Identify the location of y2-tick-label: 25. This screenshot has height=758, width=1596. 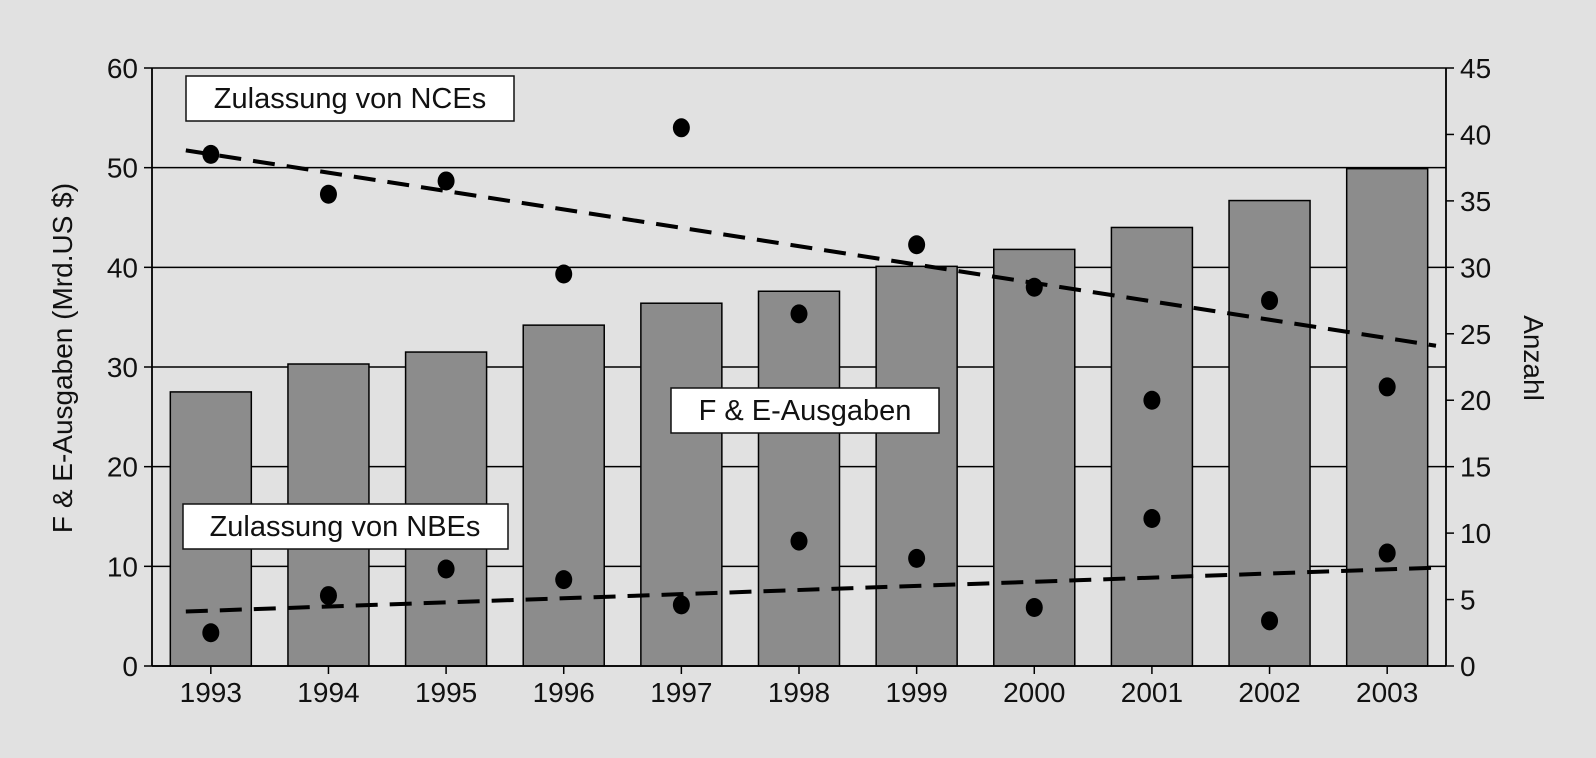
(1475, 334).